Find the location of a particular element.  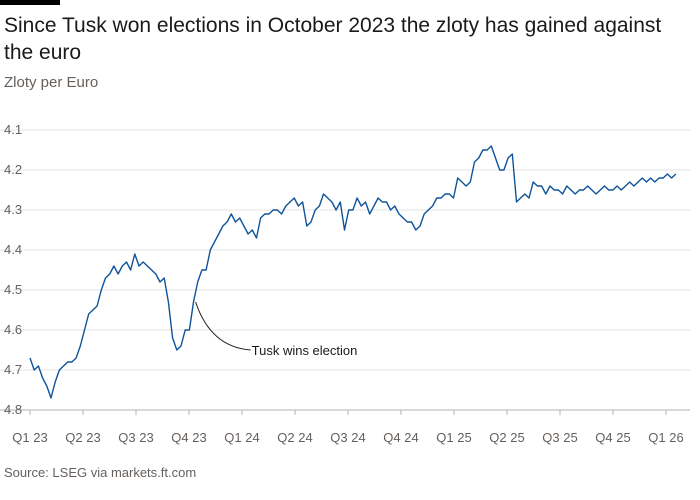

x-tick-label: Q1 23 is located at coordinates (29, 437).